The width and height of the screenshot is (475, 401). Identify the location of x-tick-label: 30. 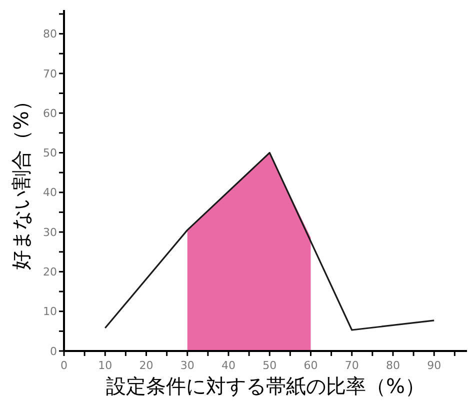
(187, 365).